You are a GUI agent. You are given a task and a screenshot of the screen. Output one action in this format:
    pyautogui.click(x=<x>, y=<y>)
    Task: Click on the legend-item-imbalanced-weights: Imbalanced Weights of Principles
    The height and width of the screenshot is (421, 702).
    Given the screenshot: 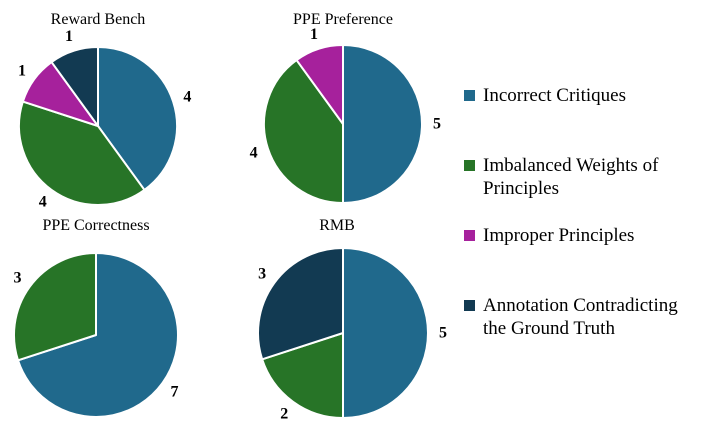 What is the action you would take?
    pyautogui.click(x=581, y=189)
    